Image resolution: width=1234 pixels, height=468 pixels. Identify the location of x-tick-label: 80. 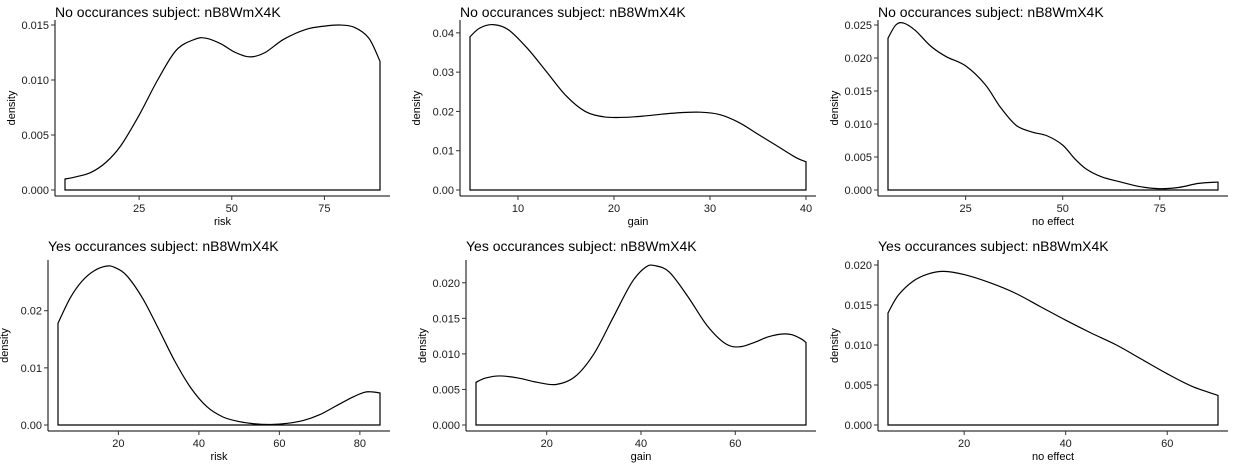
(360, 444).